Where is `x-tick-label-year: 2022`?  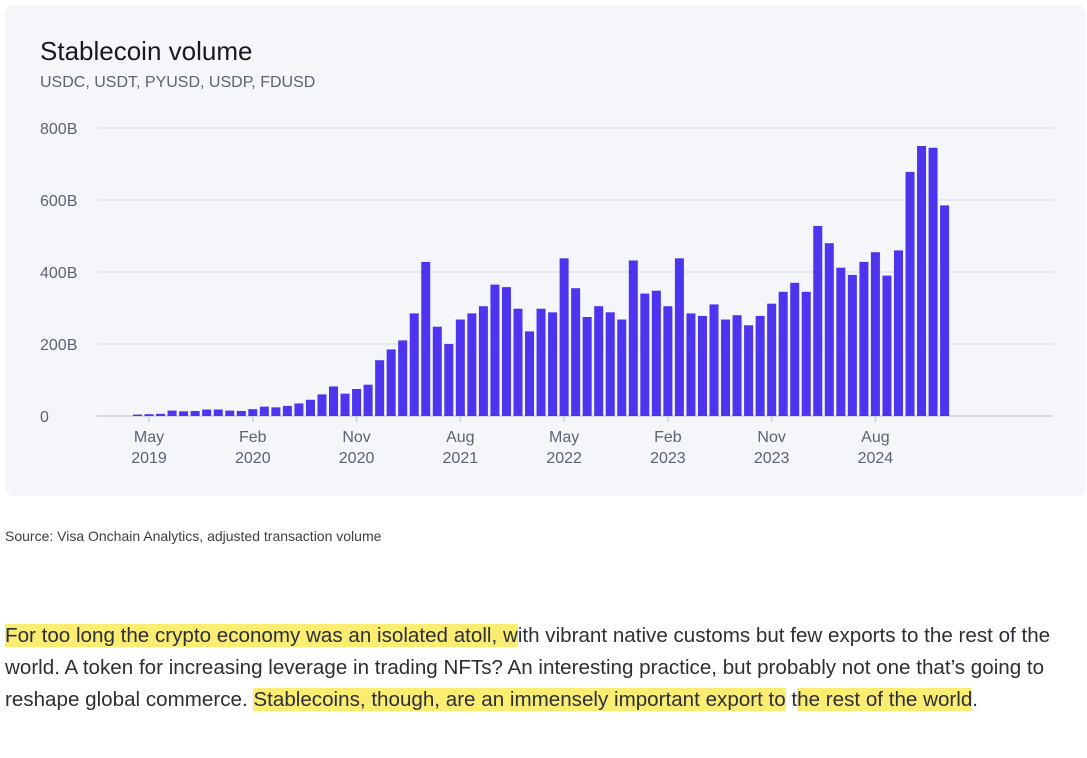
x-tick-label-year: 2022 is located at coordinates (564, 458).